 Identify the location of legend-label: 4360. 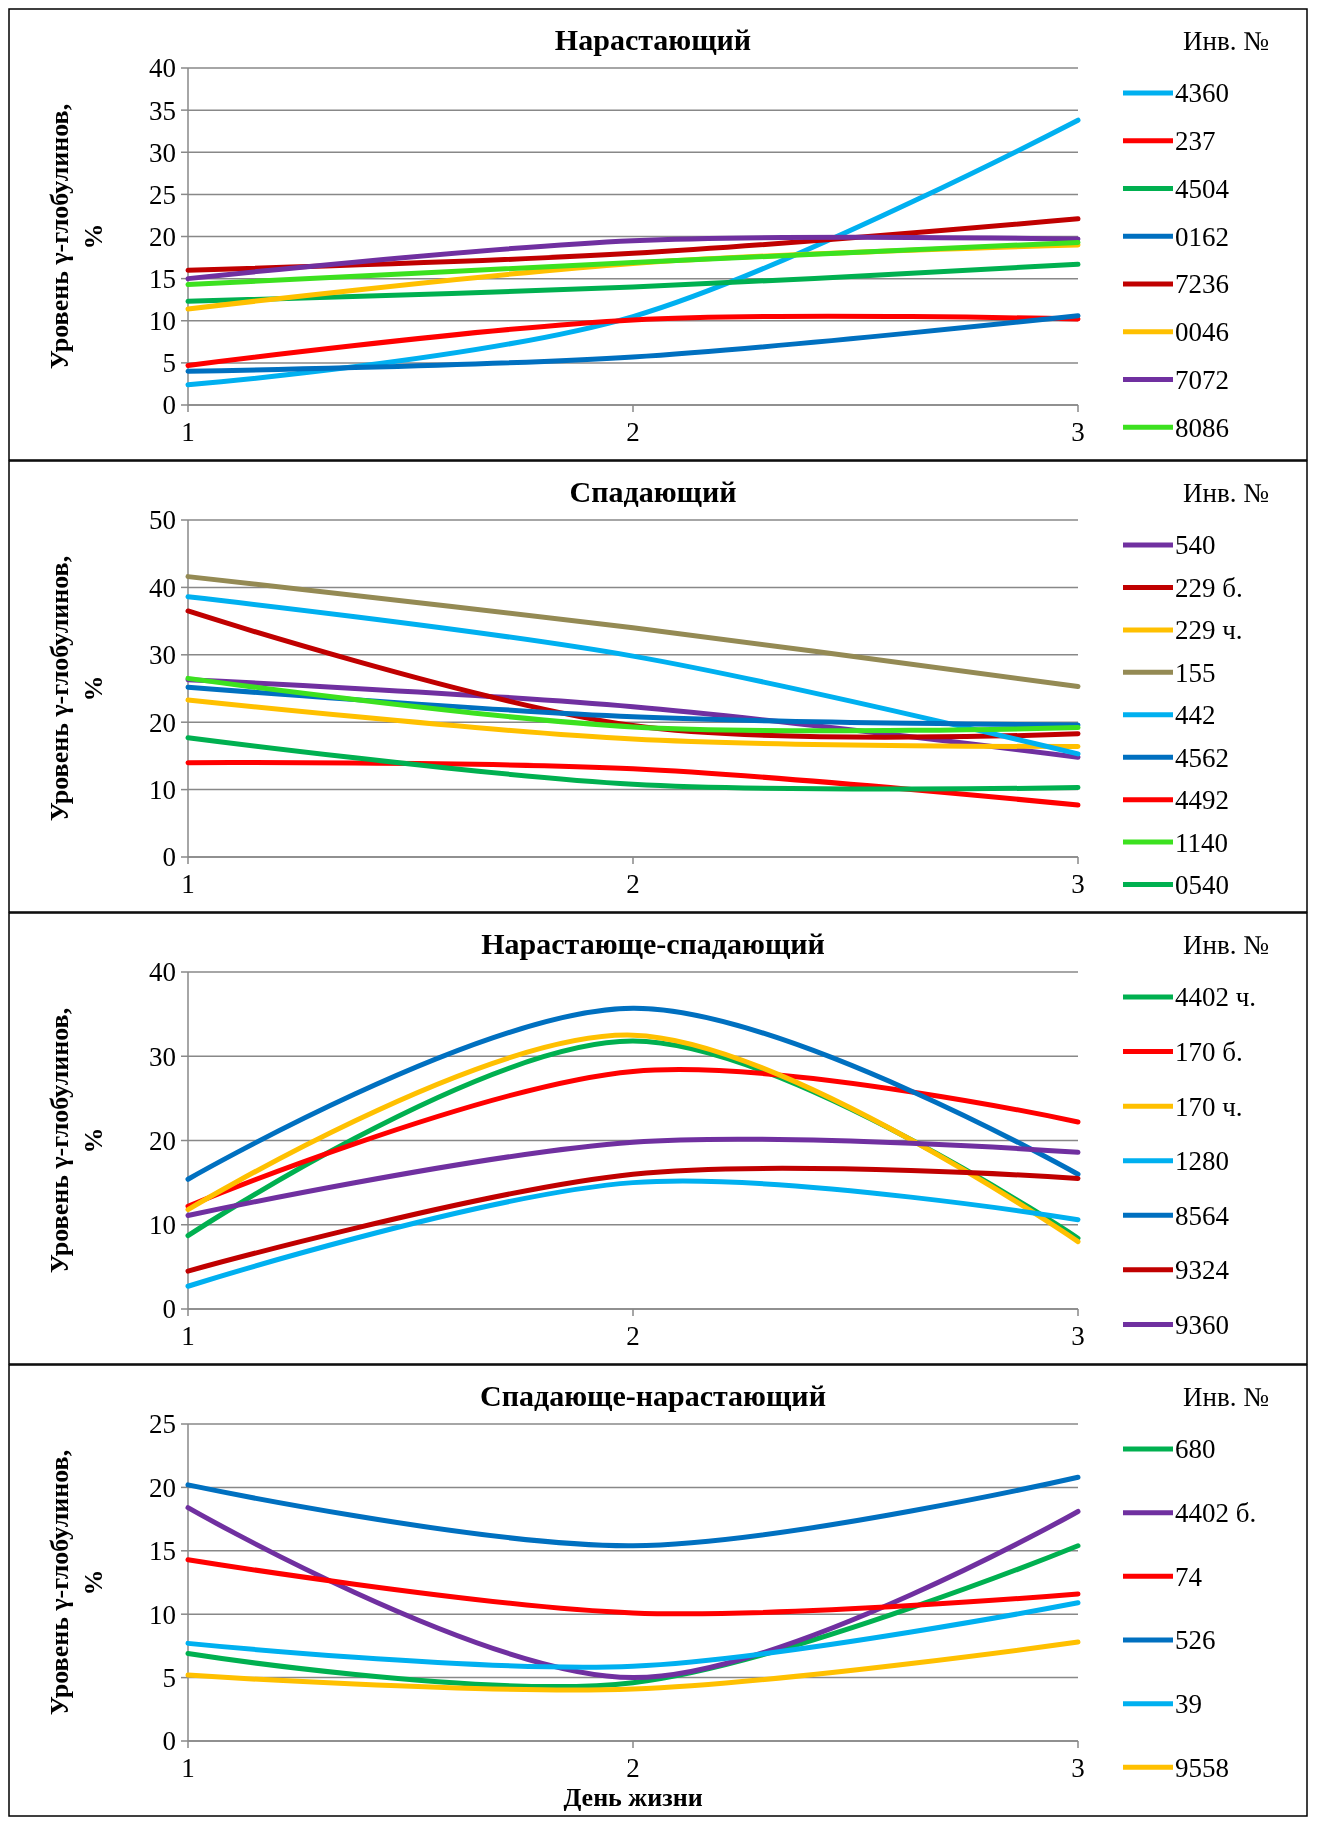
(1202, 93).